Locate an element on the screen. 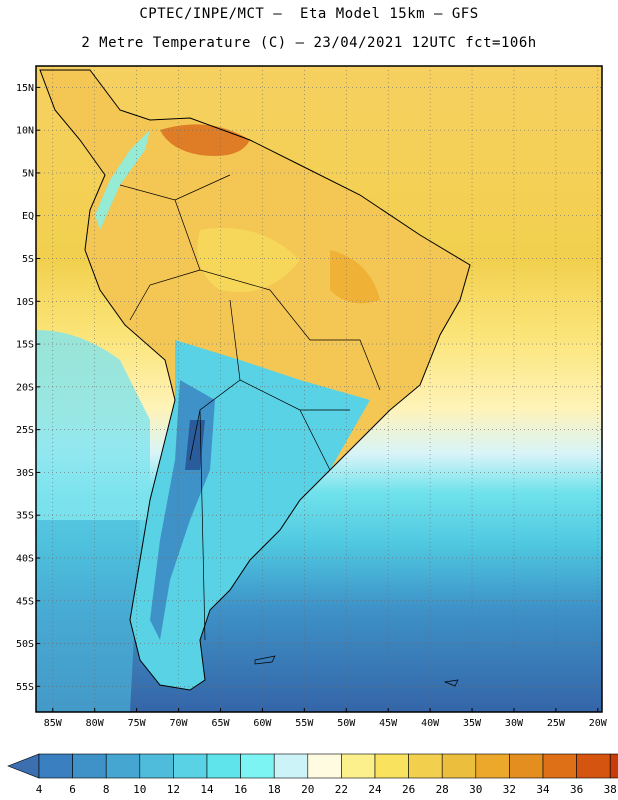 The image size is (618, 800). colorbar-label: 14 is located at coordinates (207, 789).